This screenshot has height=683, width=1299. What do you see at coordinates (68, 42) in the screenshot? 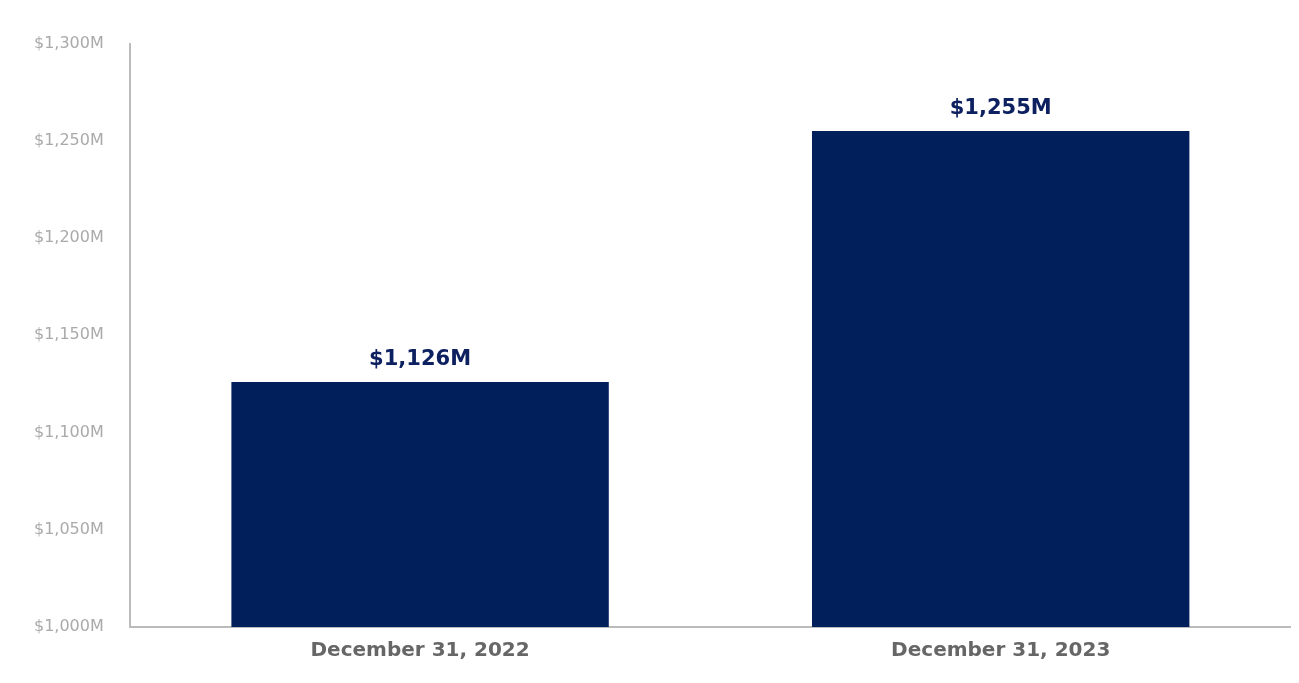
I see `y-tick-label: $1,300M` at bounding box center [68, 42].